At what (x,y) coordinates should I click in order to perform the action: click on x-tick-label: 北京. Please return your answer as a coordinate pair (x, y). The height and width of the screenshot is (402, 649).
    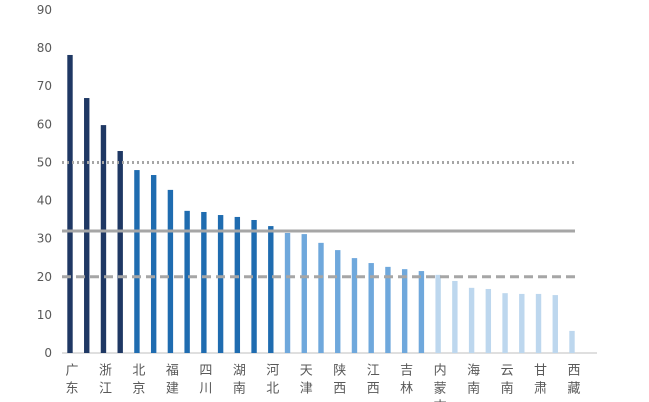
    Looking at the image, I should click on (137, 381).